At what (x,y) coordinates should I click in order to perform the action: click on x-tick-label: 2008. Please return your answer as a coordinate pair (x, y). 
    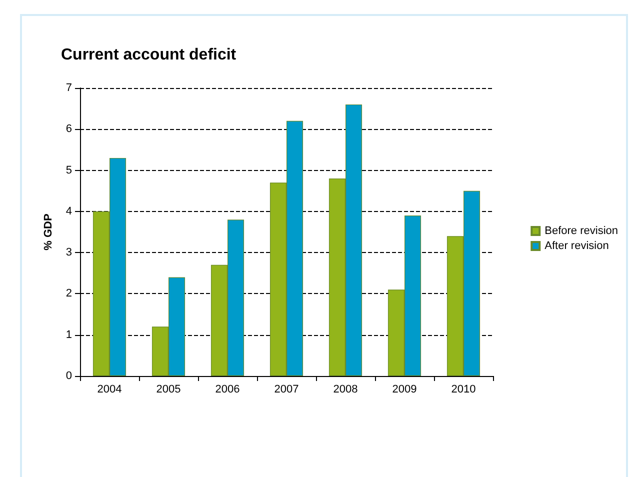
    Looking at the image, I should click on (345, 390).